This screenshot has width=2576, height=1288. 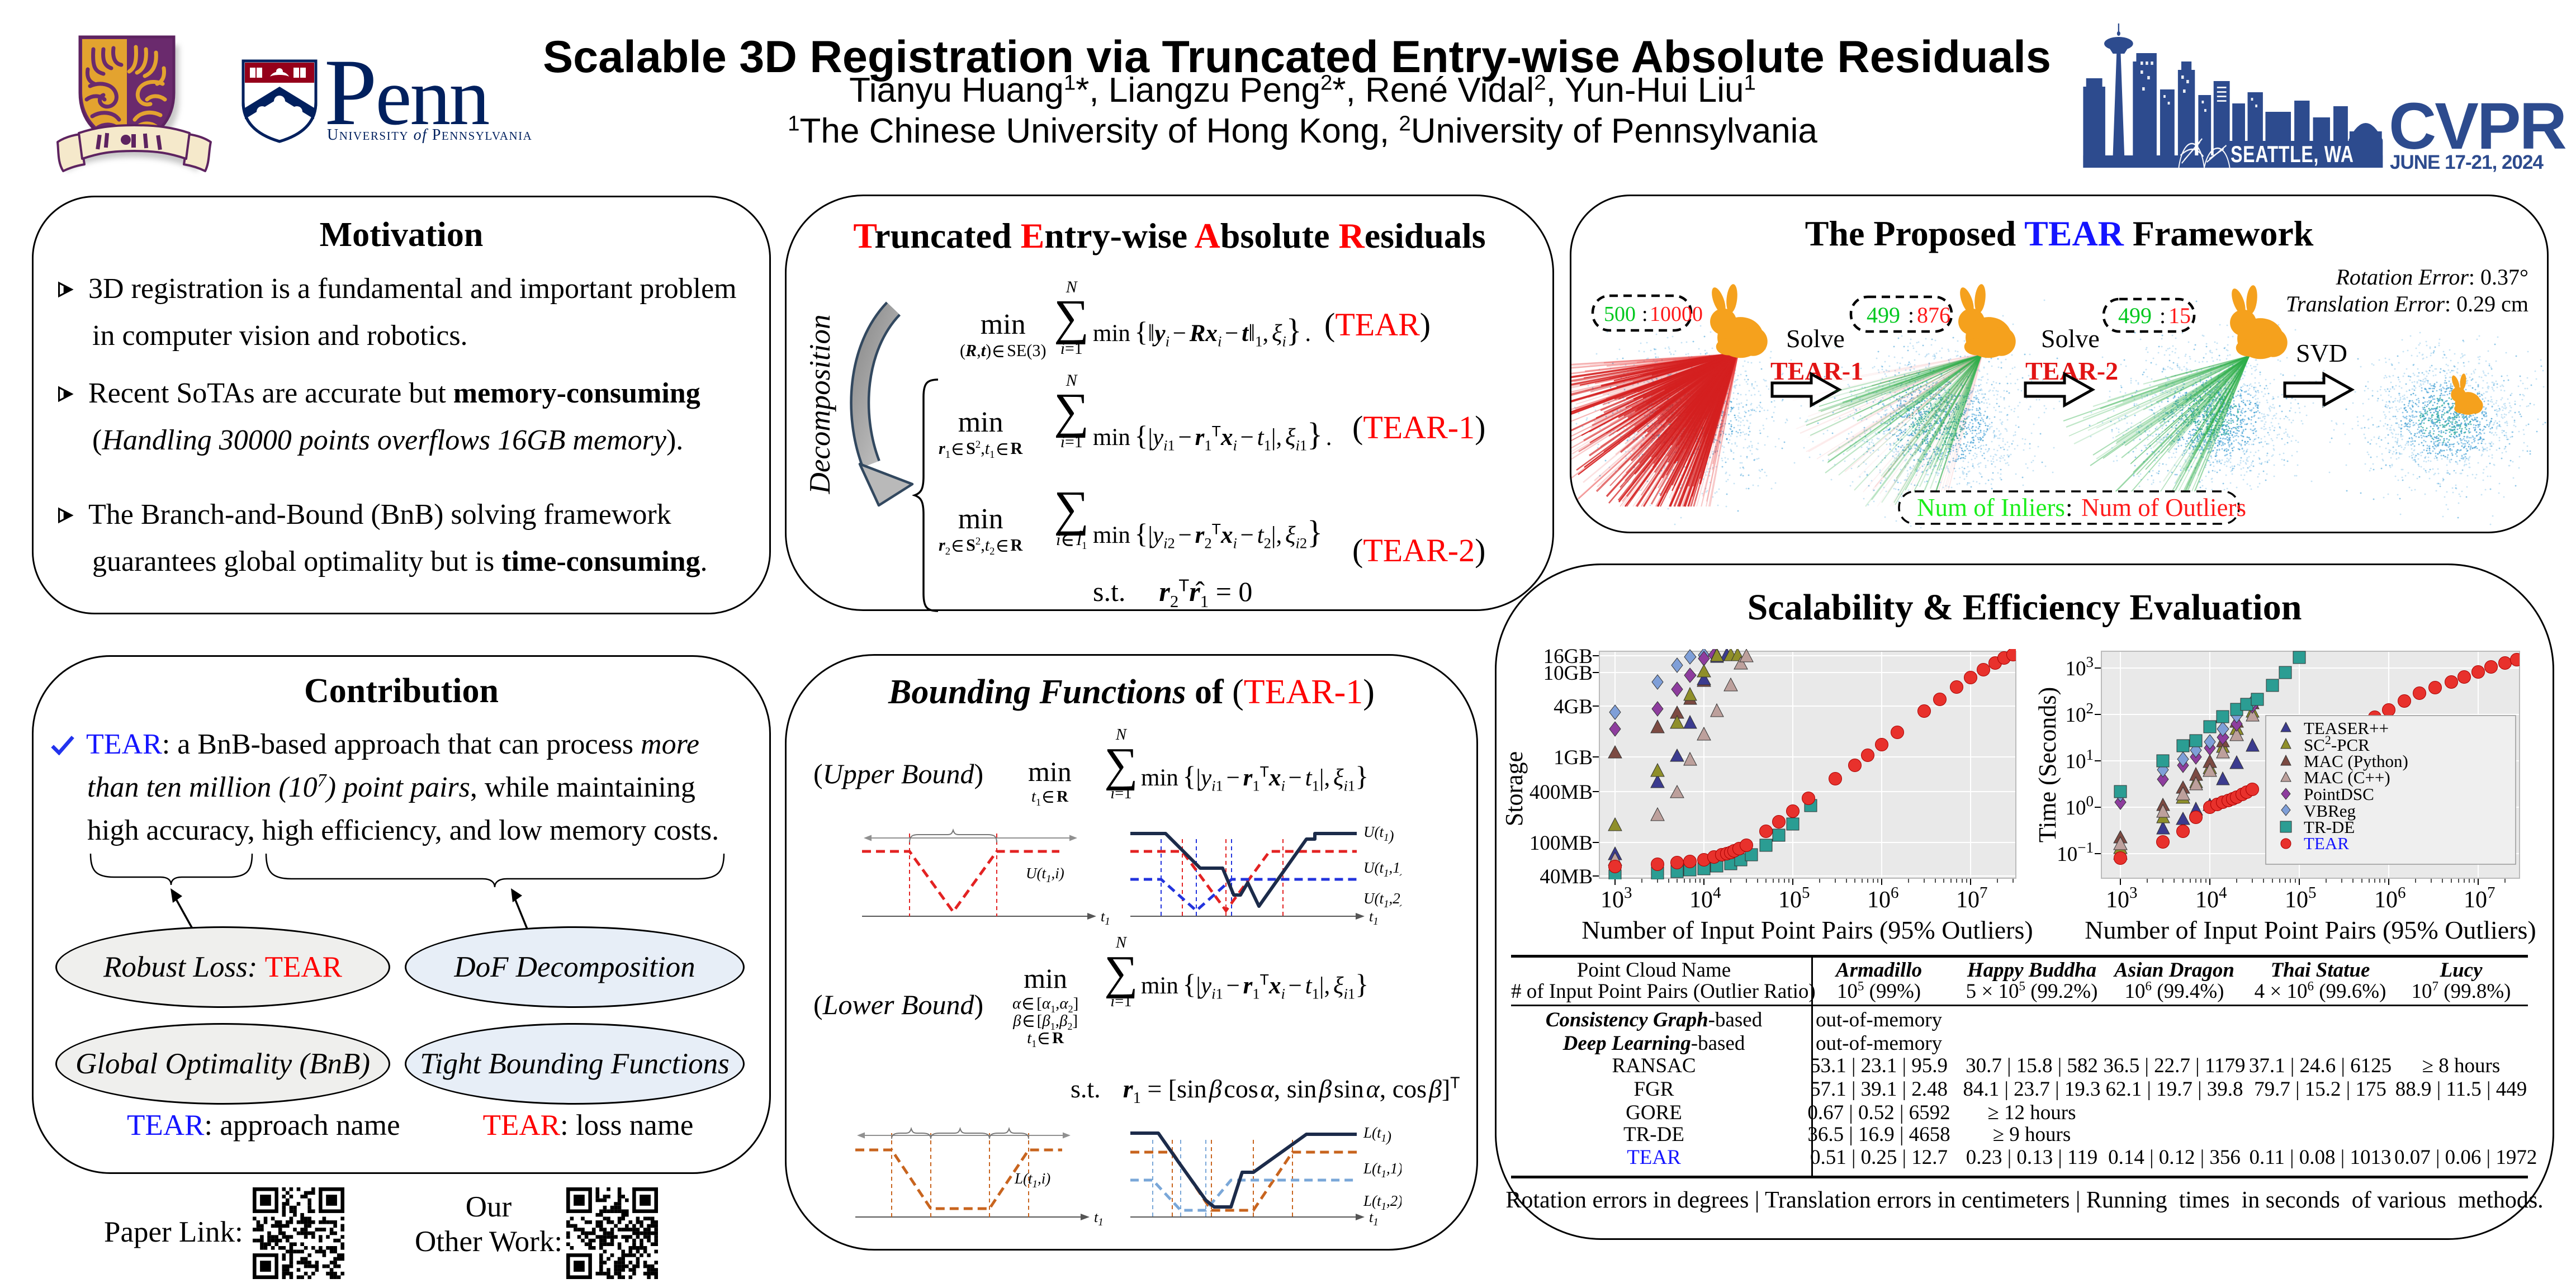 I want to click on svg-text: L(t1,i), so click(x=1032, y=1180).